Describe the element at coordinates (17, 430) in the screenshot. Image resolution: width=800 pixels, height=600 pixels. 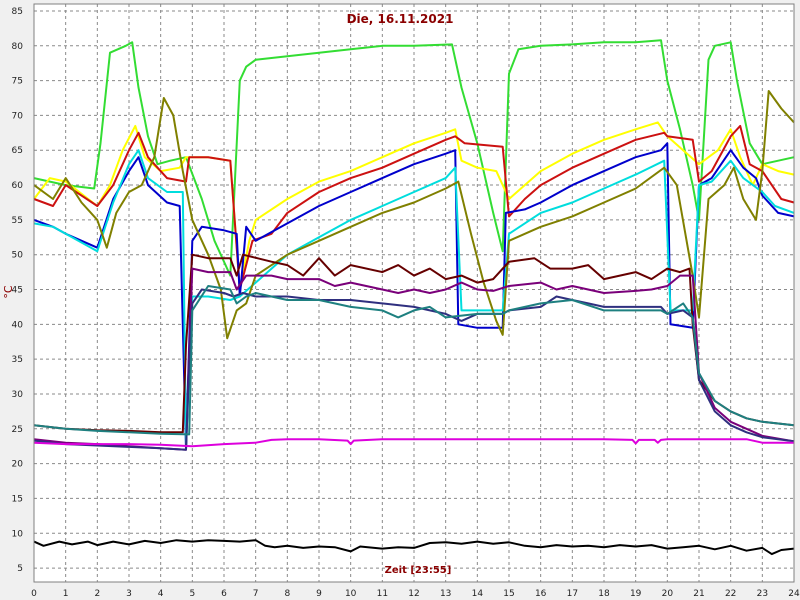
I see `y-tick-label: 25` at that location.